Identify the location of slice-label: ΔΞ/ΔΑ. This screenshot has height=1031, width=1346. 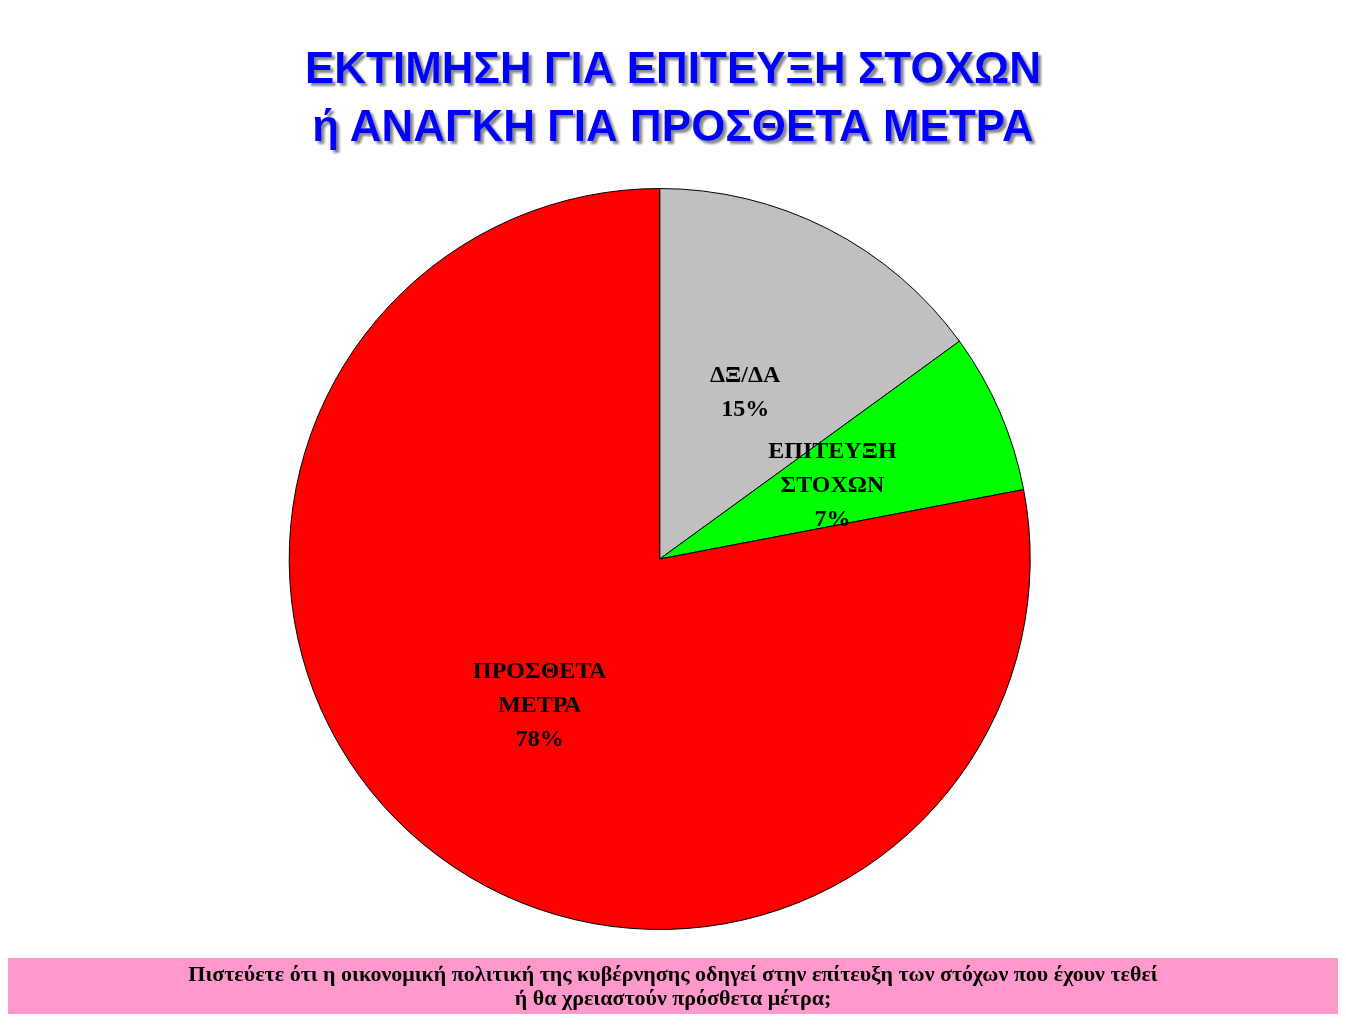
(745, 374).